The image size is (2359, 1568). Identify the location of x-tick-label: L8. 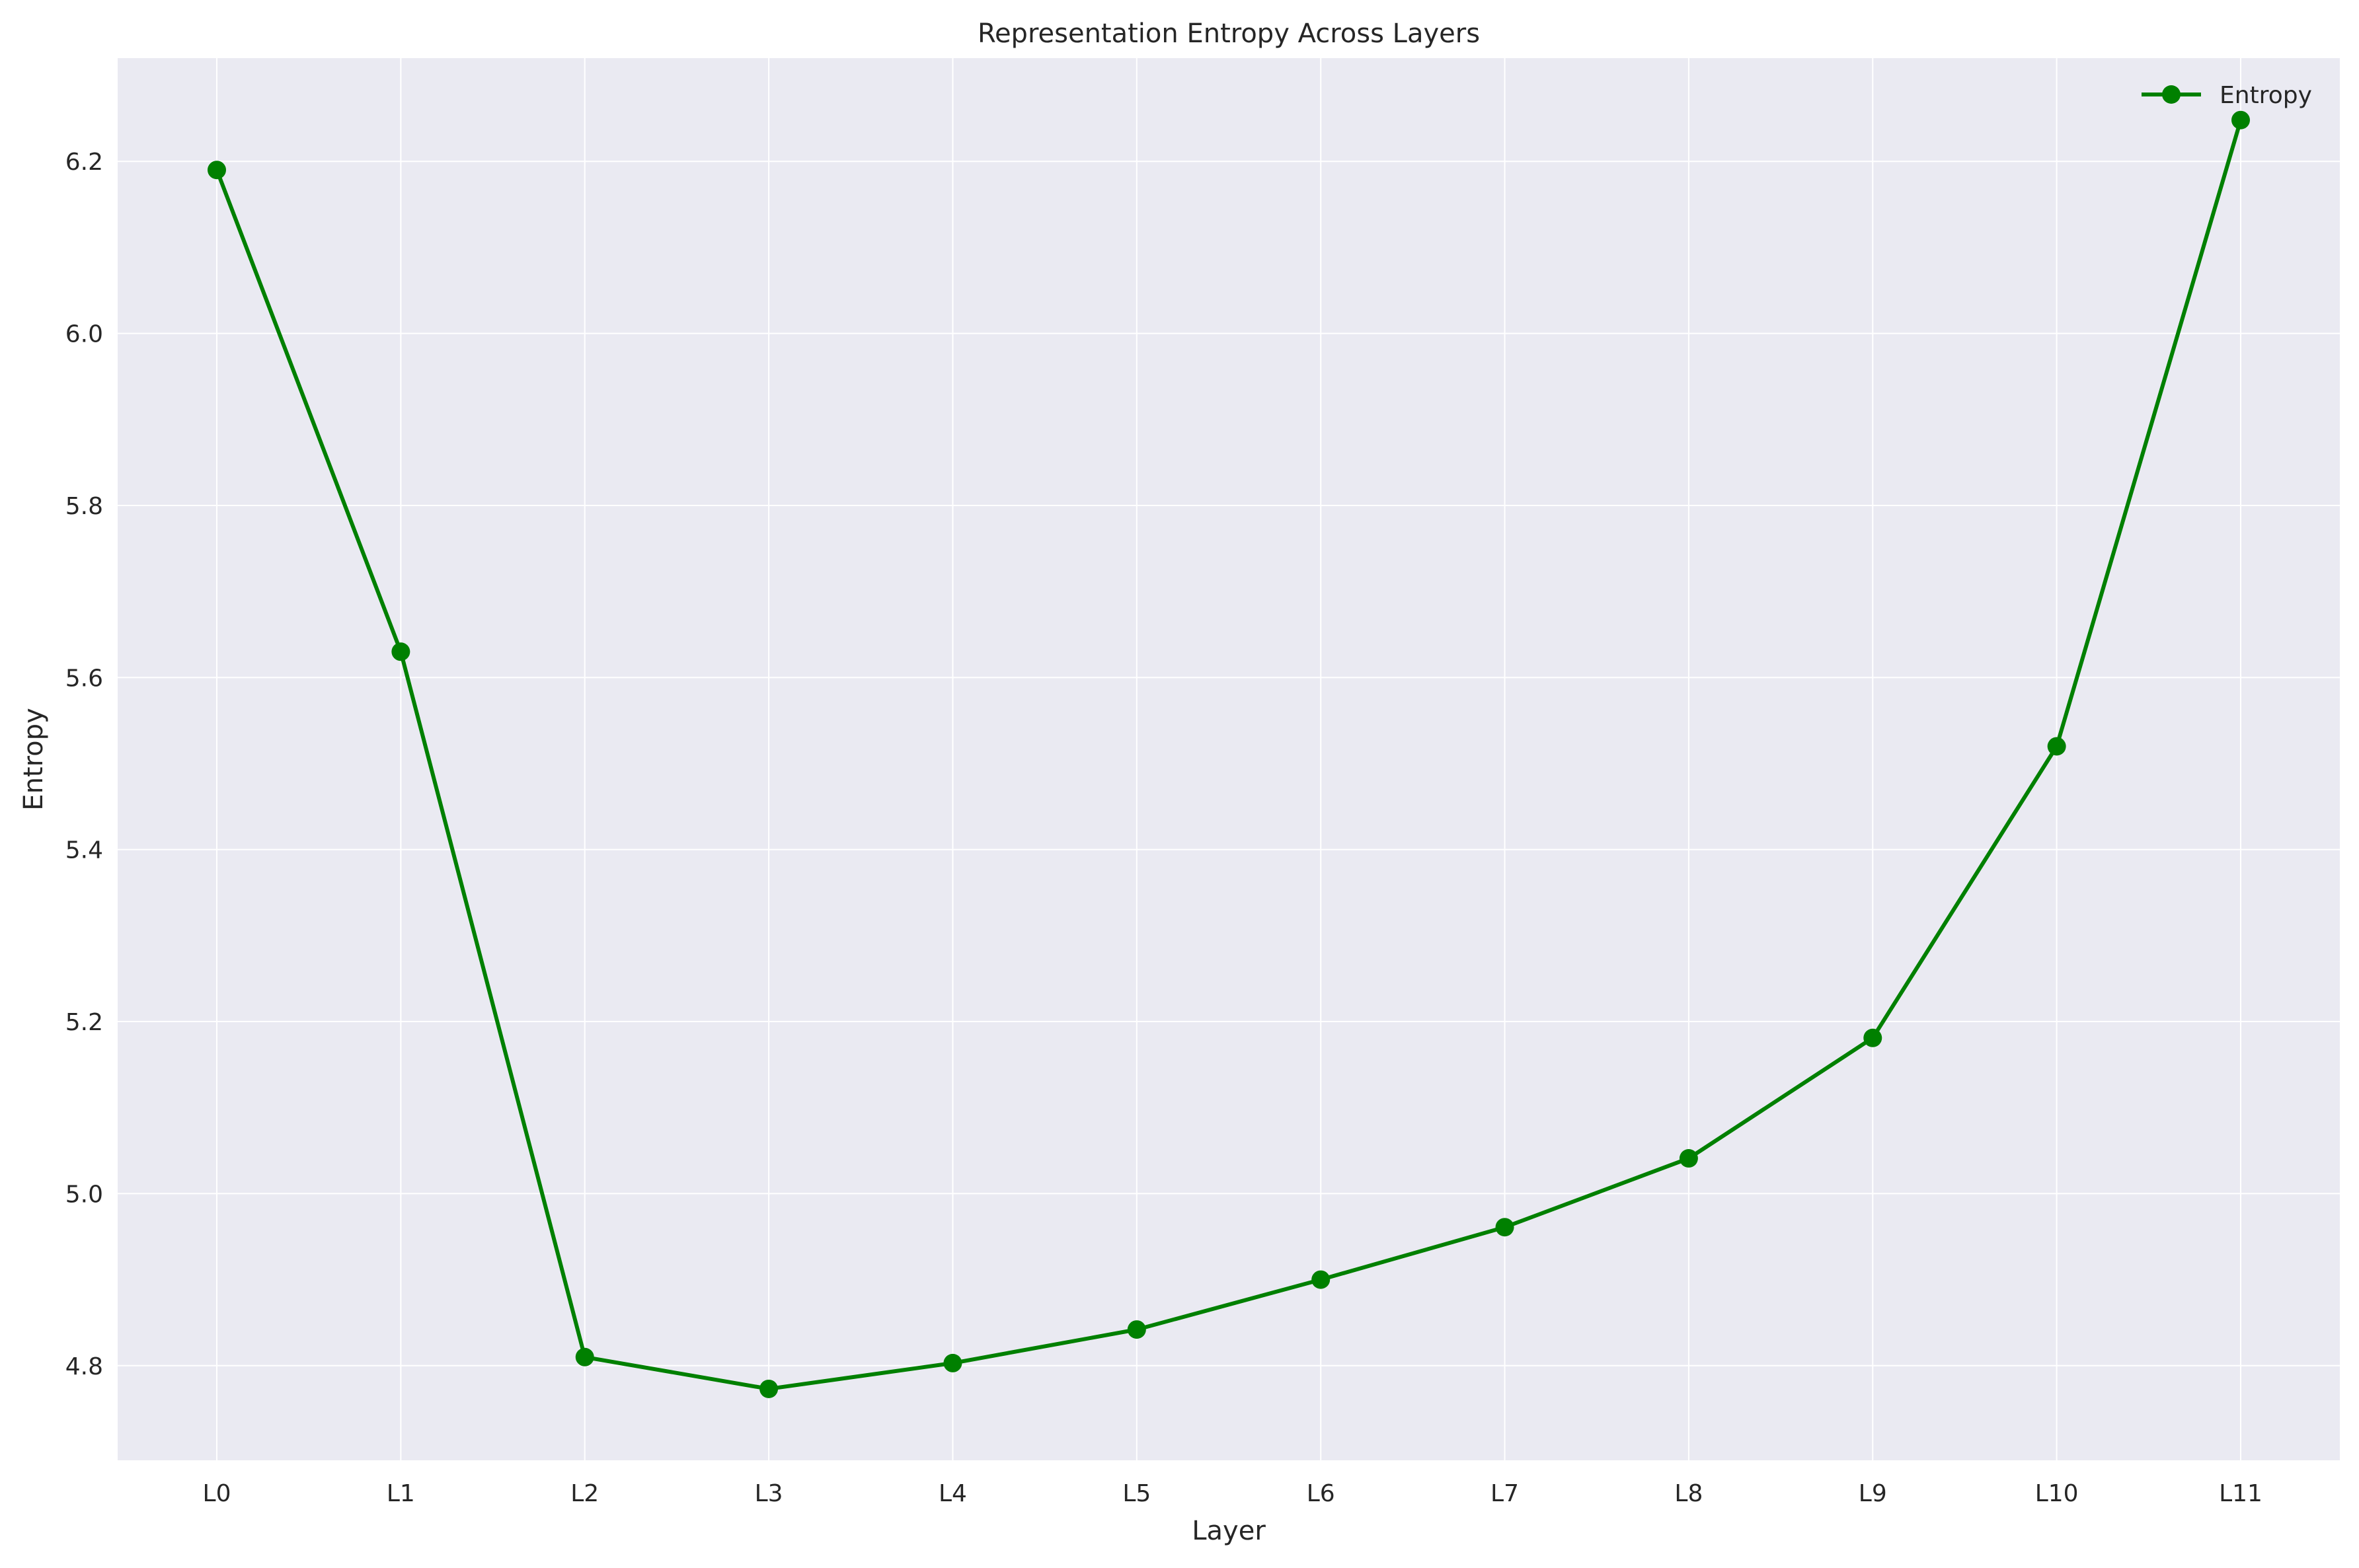
(1688, 1493).